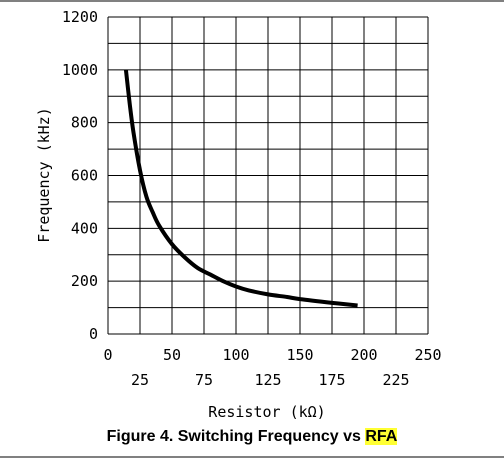 This screenshot has width=504, height=459. Describe the element at coordinates (235, 355) in the screenshot. I see `x-tick-label: 100` at that location.